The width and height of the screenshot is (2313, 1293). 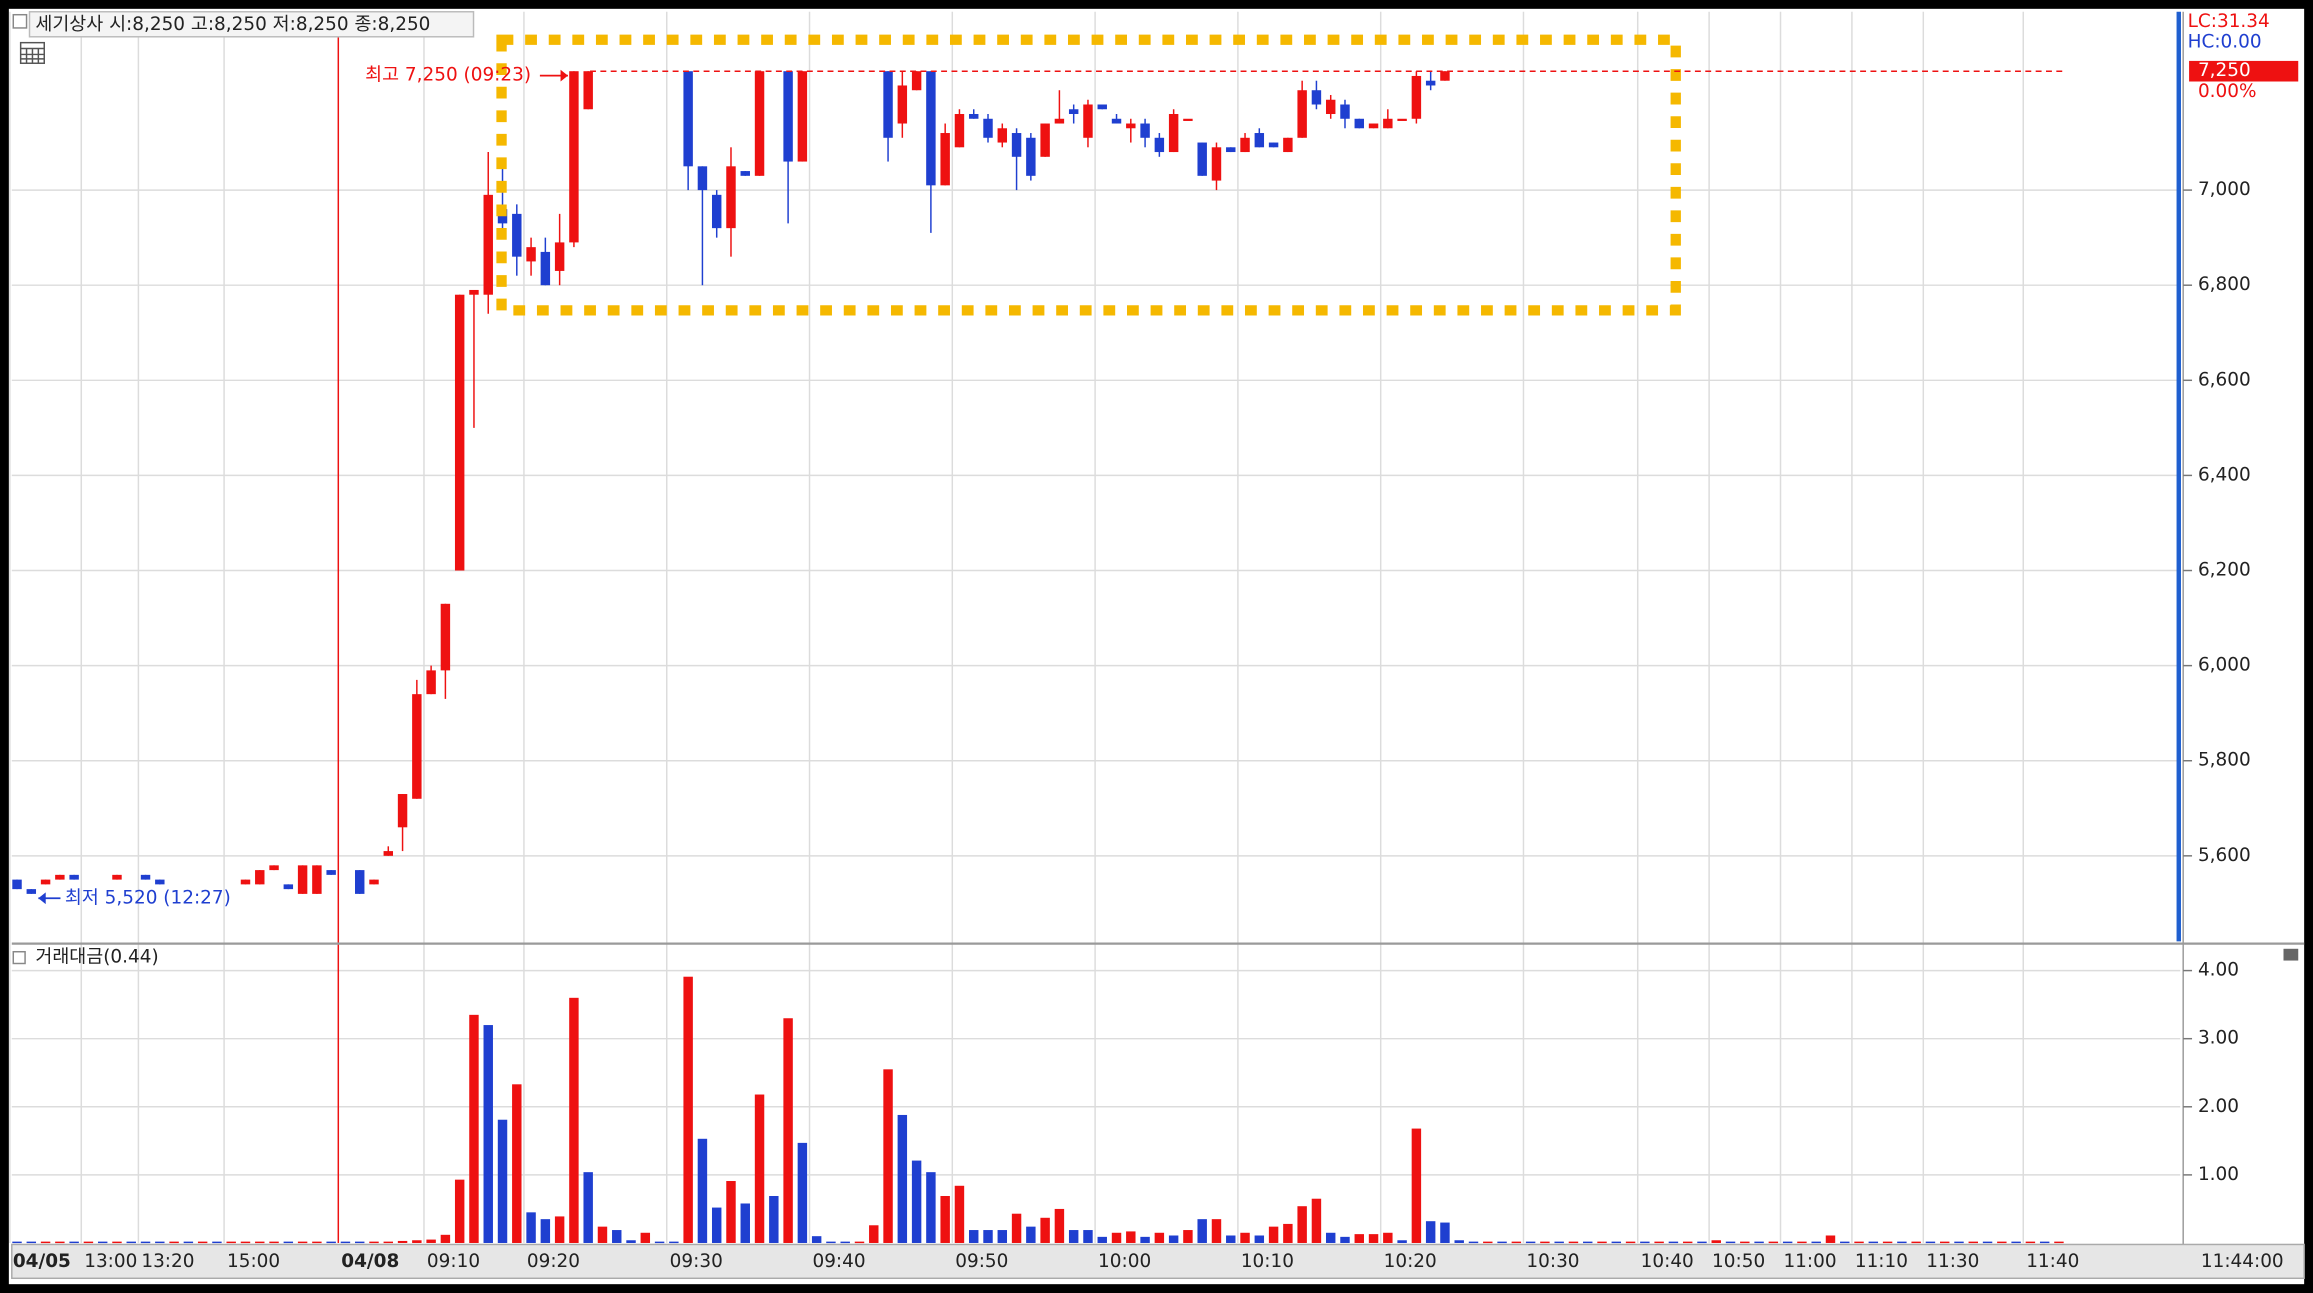 What do you see at coordinates (1267, 1261) in the screenshot?
I see `x-tick-label: 10:10` at bounding box center [1267, 1261].